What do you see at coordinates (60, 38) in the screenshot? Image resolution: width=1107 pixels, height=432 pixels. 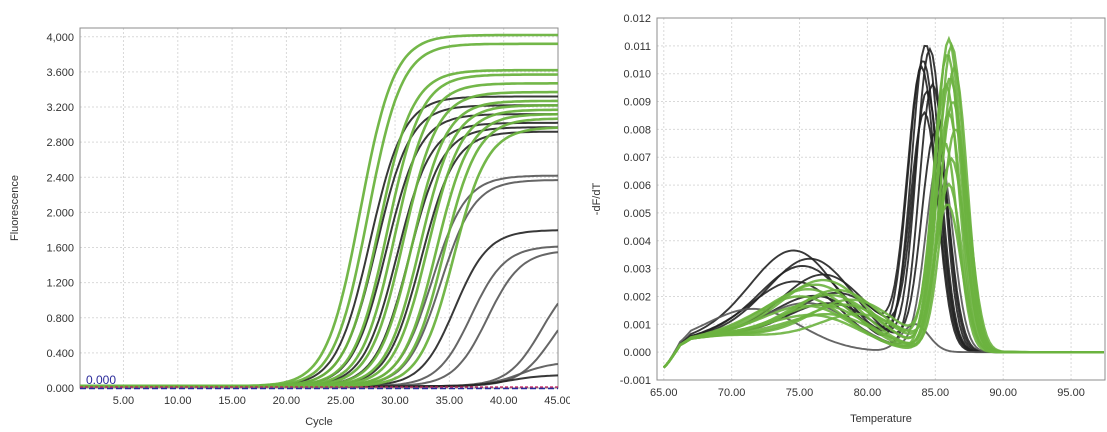 I see `amplification-y-tick-label: 4,000` at bounding box center [60, 38].